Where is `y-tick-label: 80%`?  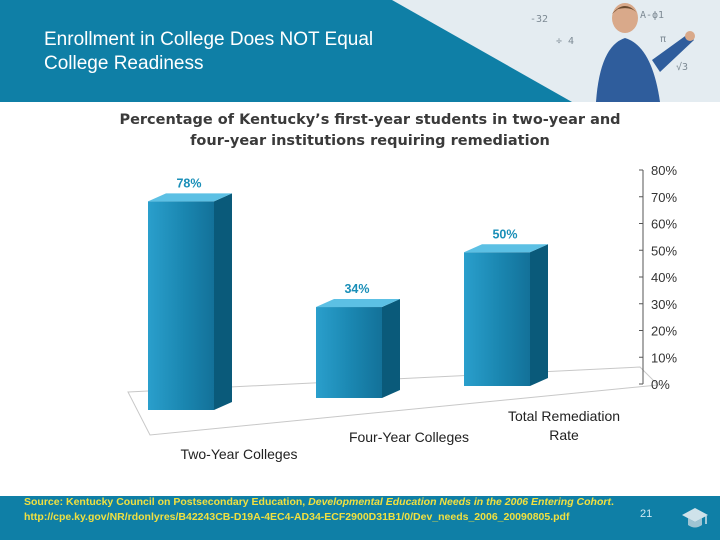
y-tick-label: 80% is located at coordinates (664, 170).